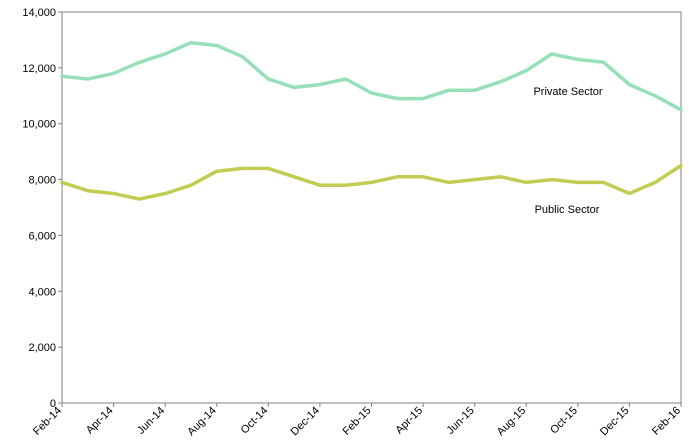  I want to click on y-tick-label: 4,000, so click(42, 292).